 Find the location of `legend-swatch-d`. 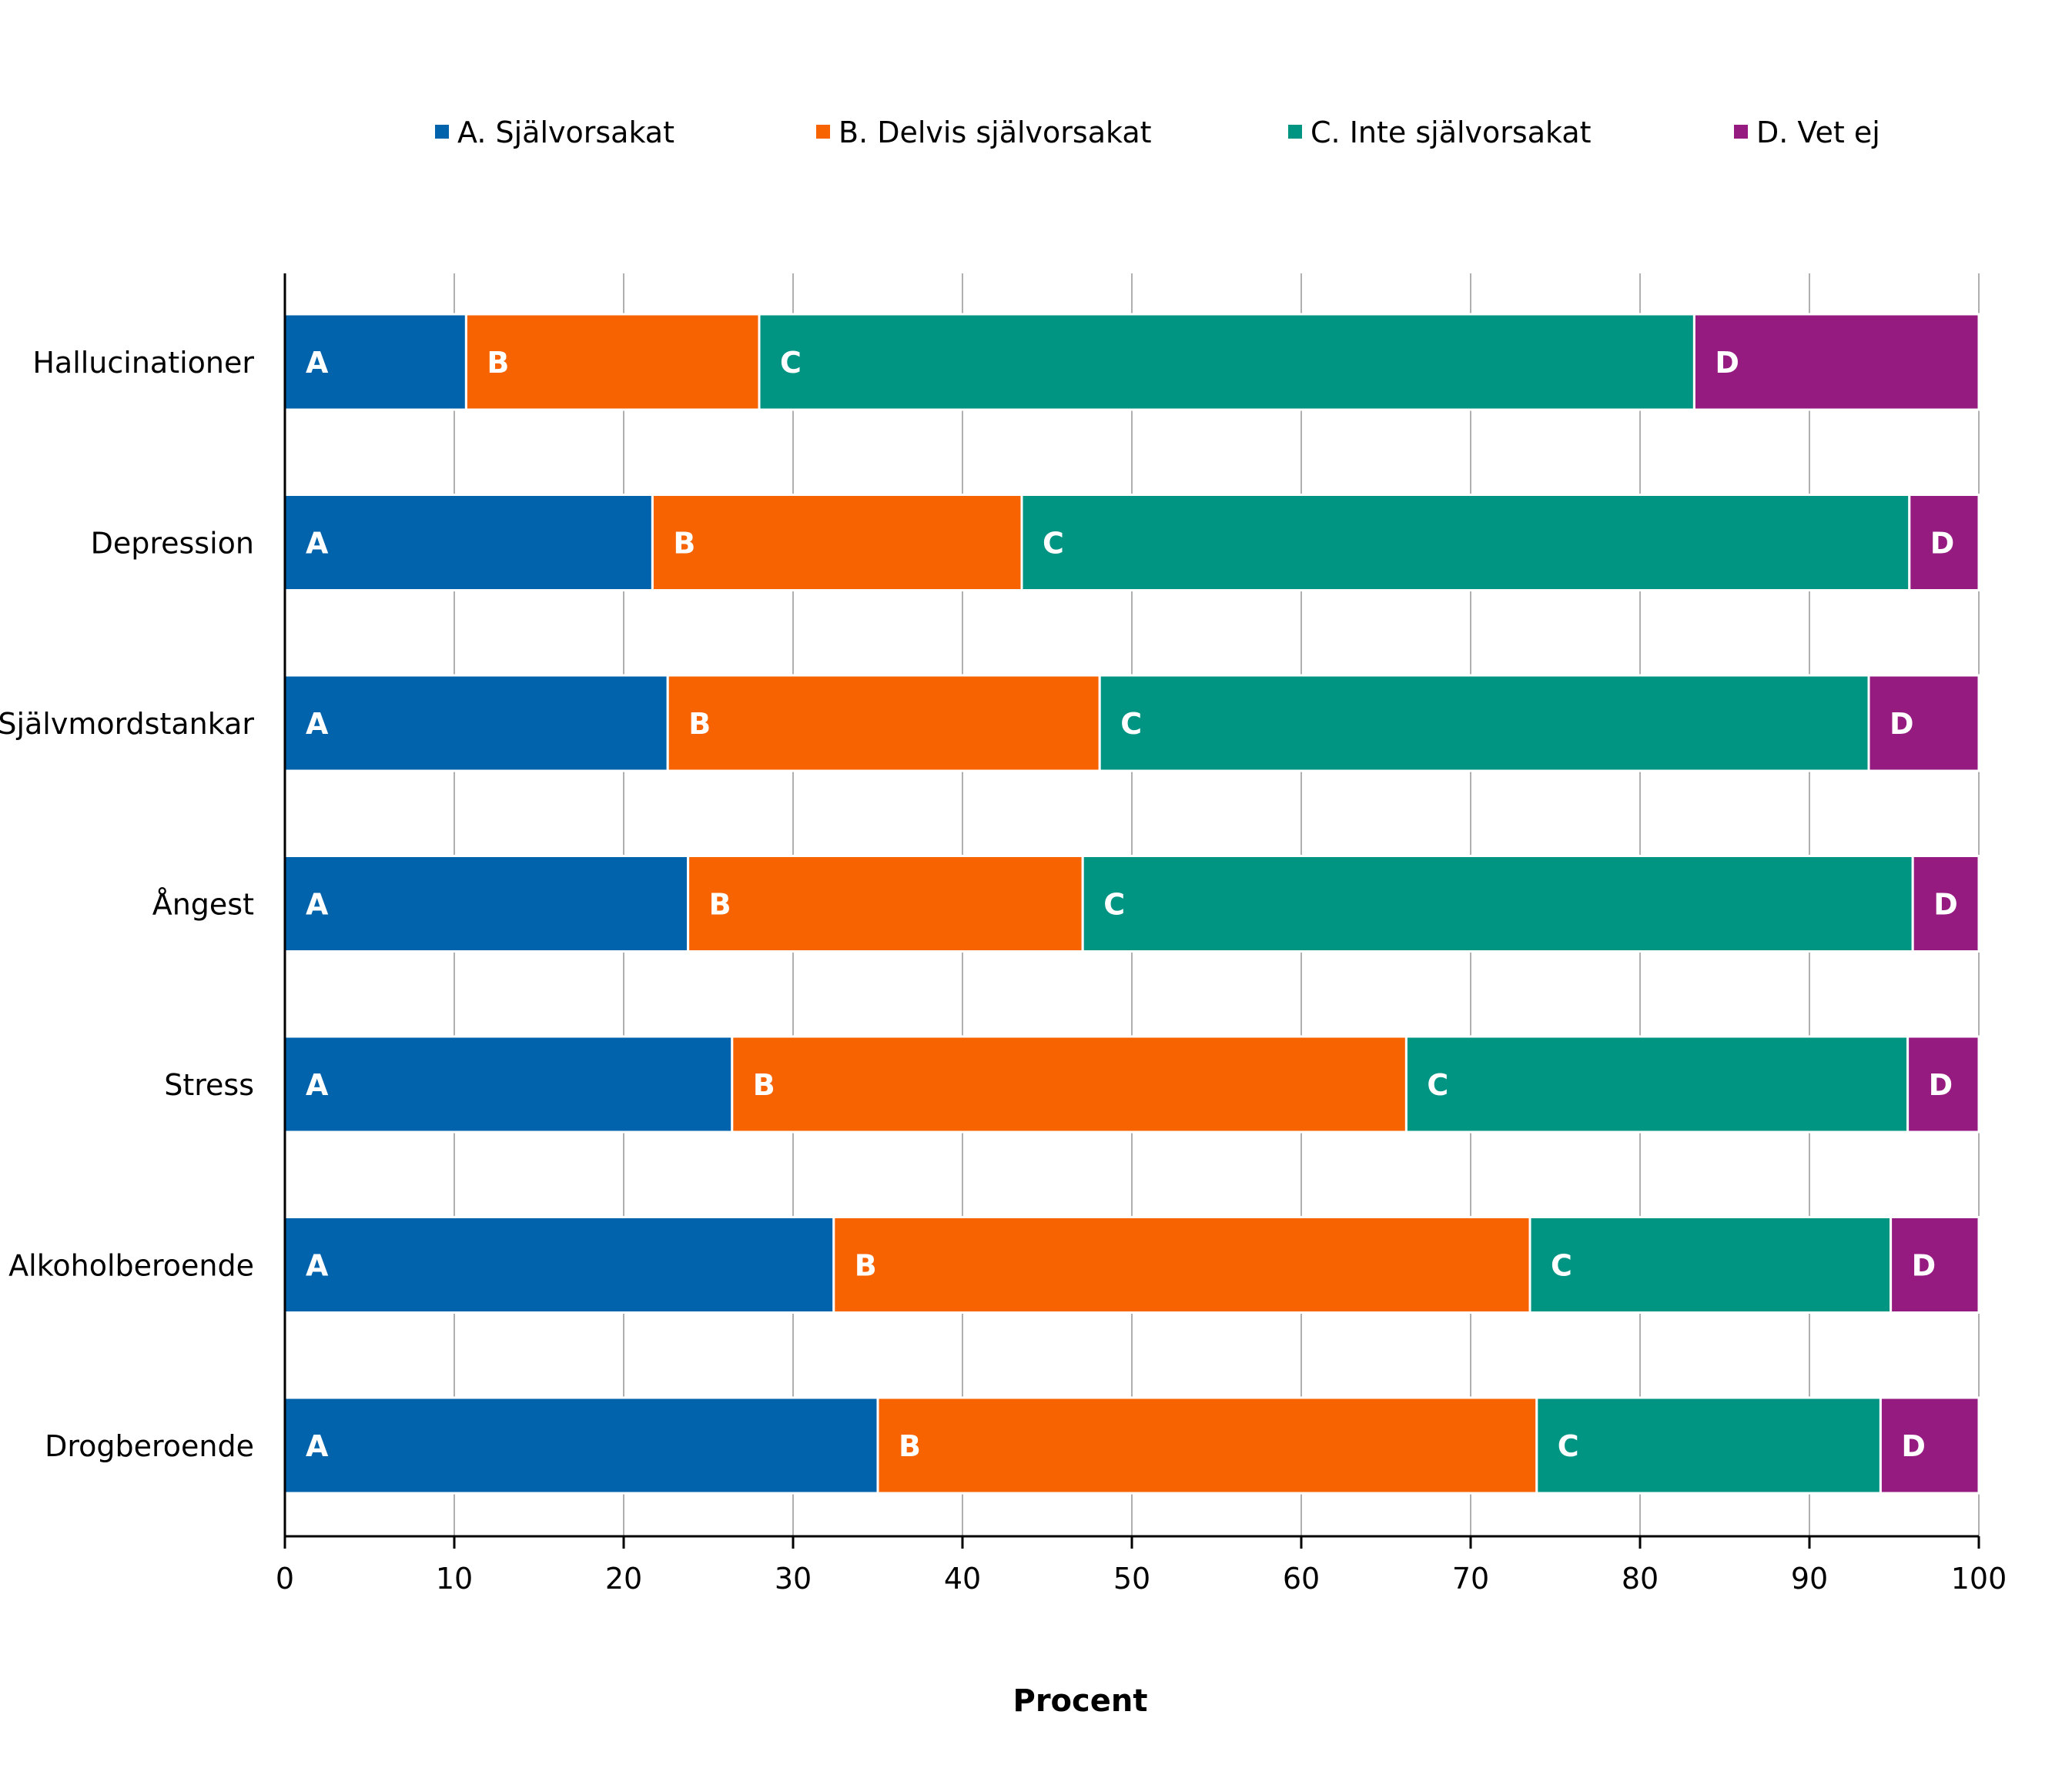

legend-swatch-d is located at coordinates (1741, 132).